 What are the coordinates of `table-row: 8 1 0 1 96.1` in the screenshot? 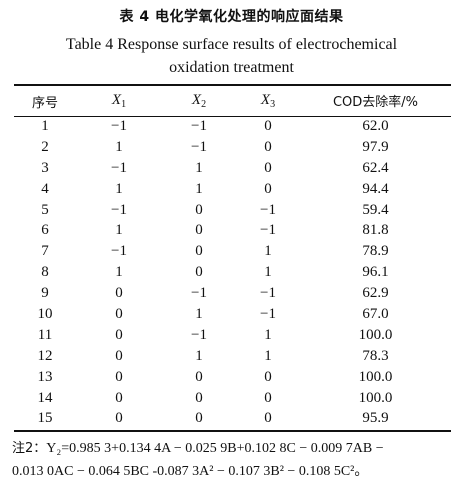 It's located at (232, 272).